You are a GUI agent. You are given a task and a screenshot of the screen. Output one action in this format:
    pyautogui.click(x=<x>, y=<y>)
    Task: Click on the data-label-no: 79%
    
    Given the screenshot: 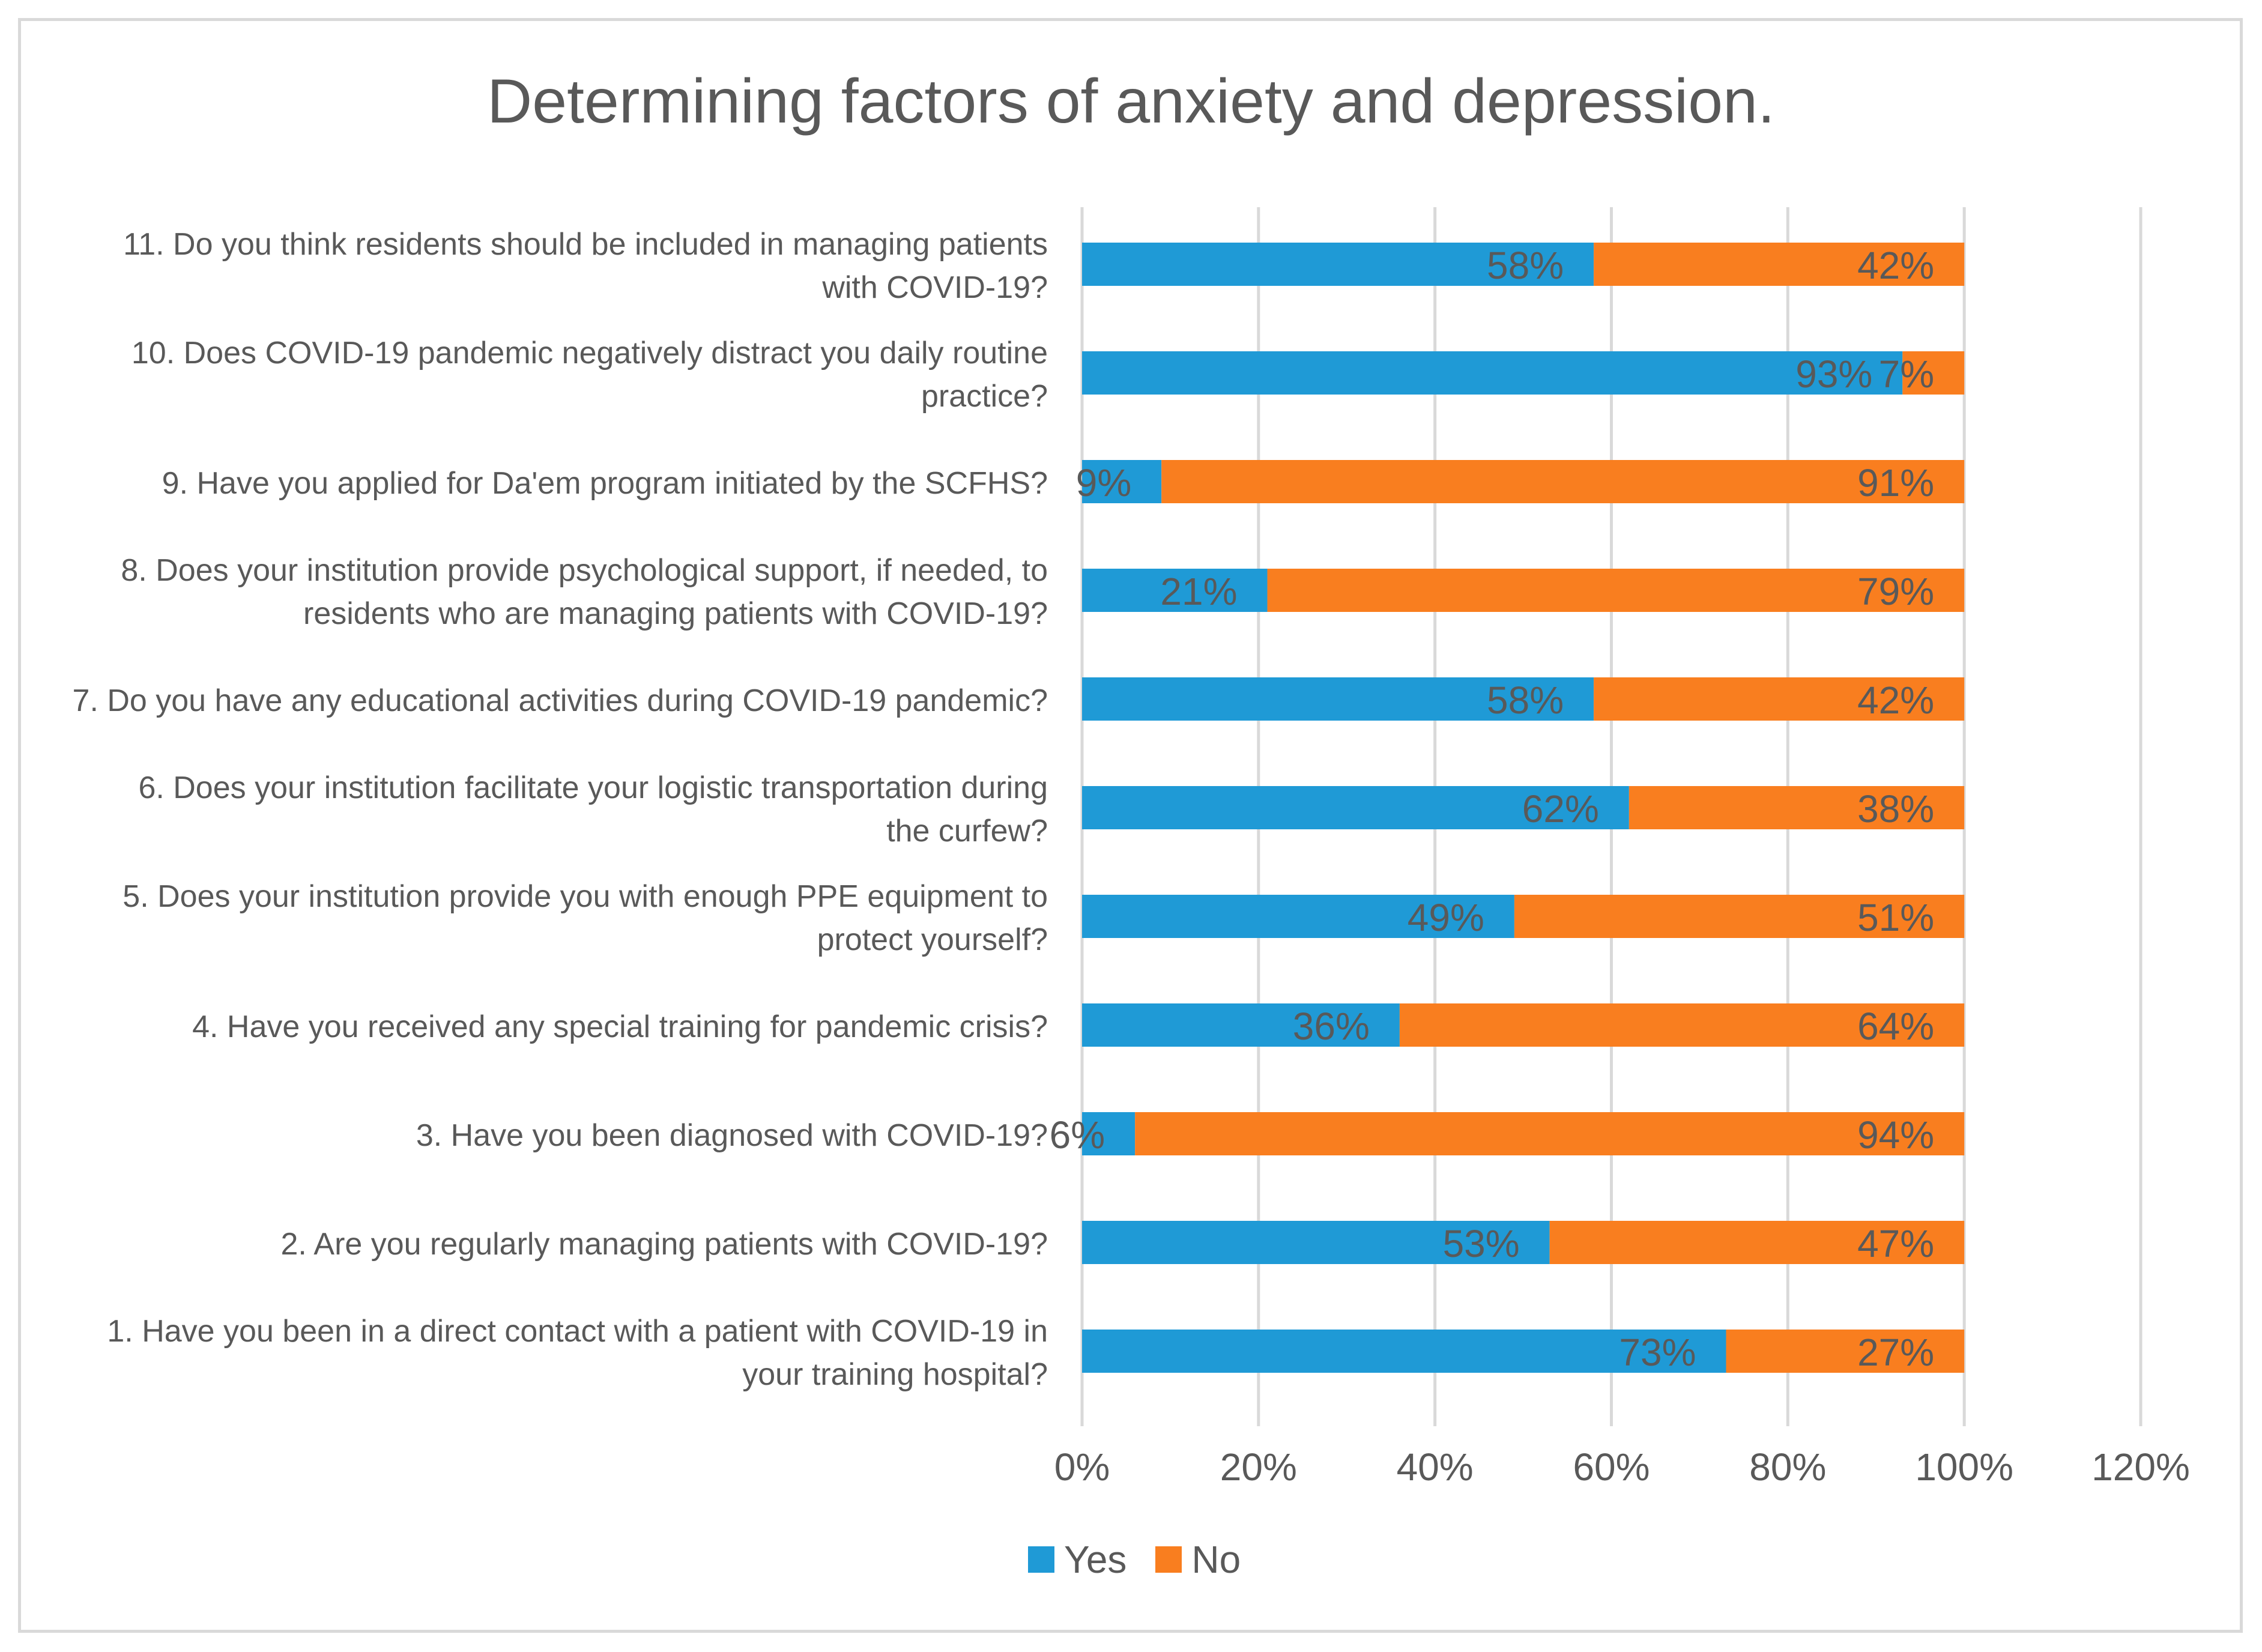 What is the action you would take?
    pyautogui.click(x=1896, y=592)
    